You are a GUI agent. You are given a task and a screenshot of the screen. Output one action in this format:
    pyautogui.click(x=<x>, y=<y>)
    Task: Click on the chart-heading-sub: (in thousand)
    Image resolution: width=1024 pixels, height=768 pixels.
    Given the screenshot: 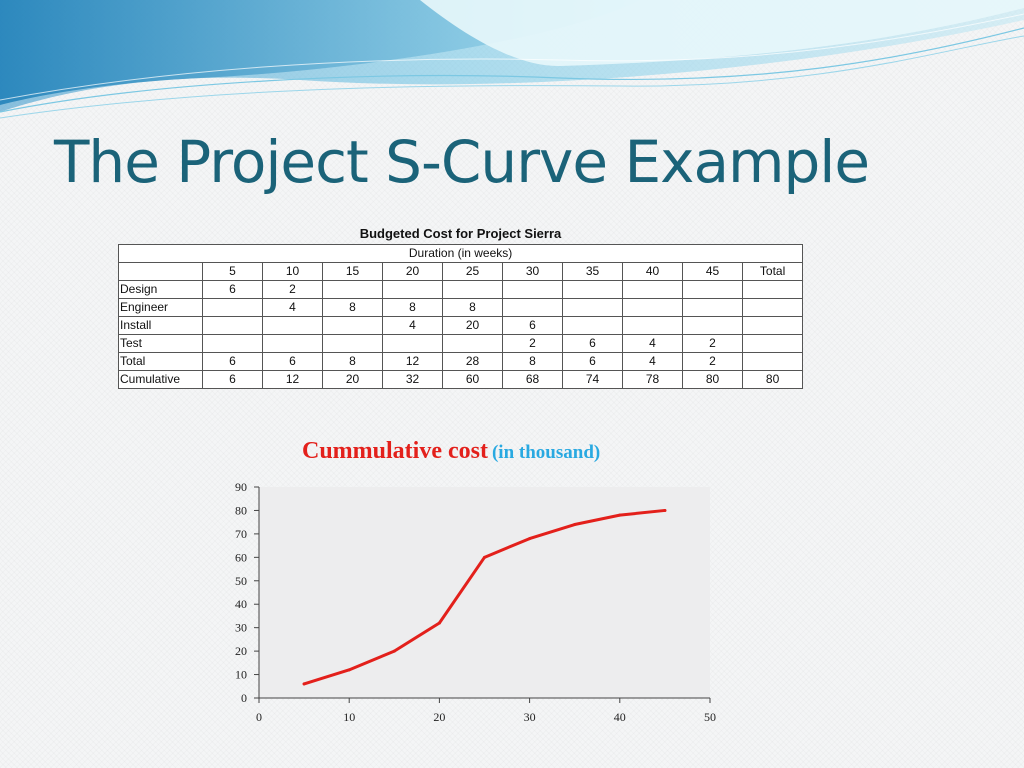 What is the action you would take?
    pyautogui.click(x=546, y=452)
    